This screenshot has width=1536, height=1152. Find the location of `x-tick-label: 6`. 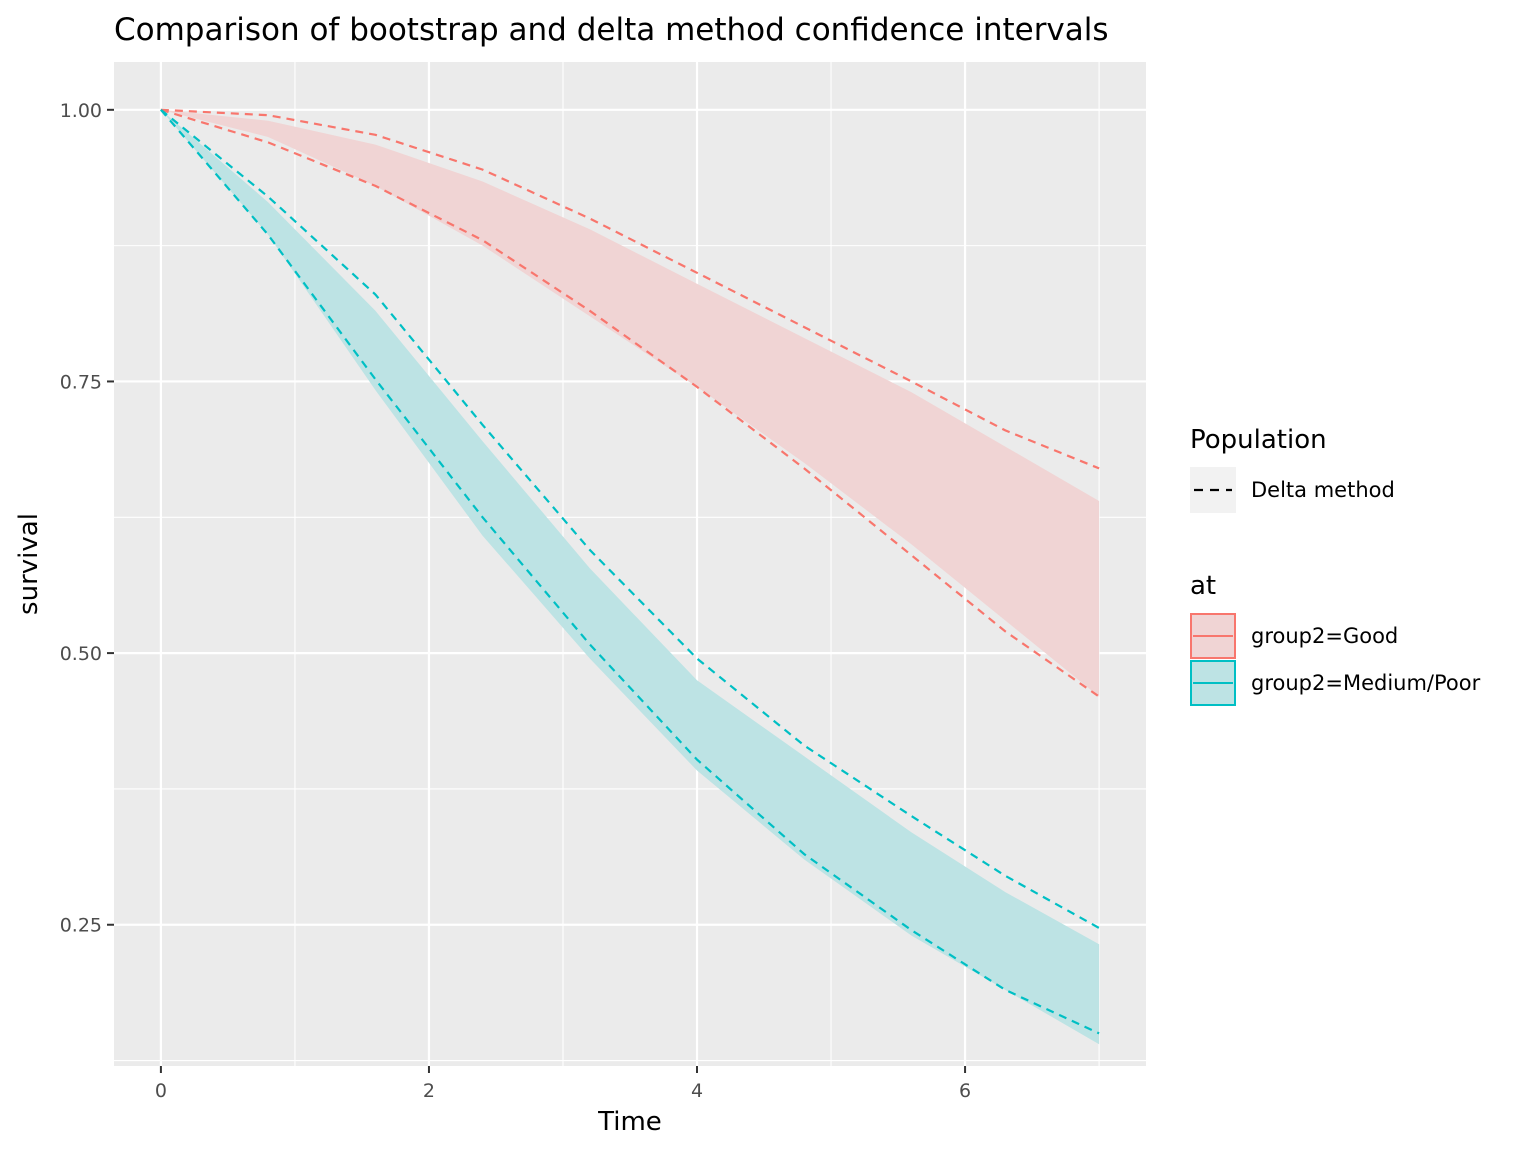

x-tick-label: 6 is located at coordinates (965, 1091).